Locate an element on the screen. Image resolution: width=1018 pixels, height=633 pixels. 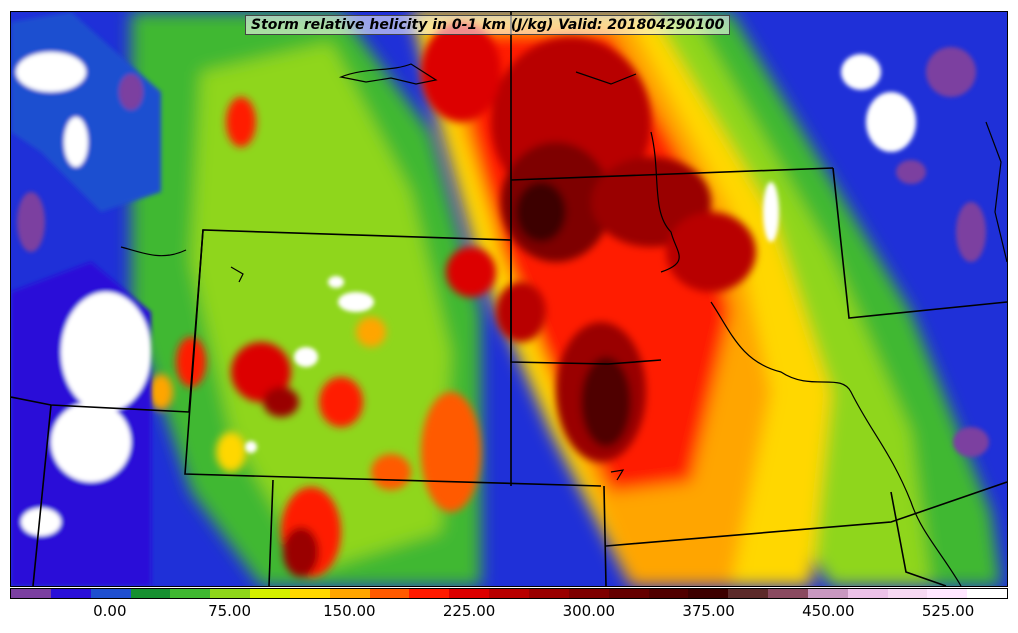
colorbar is located at coordinates (509, 593).